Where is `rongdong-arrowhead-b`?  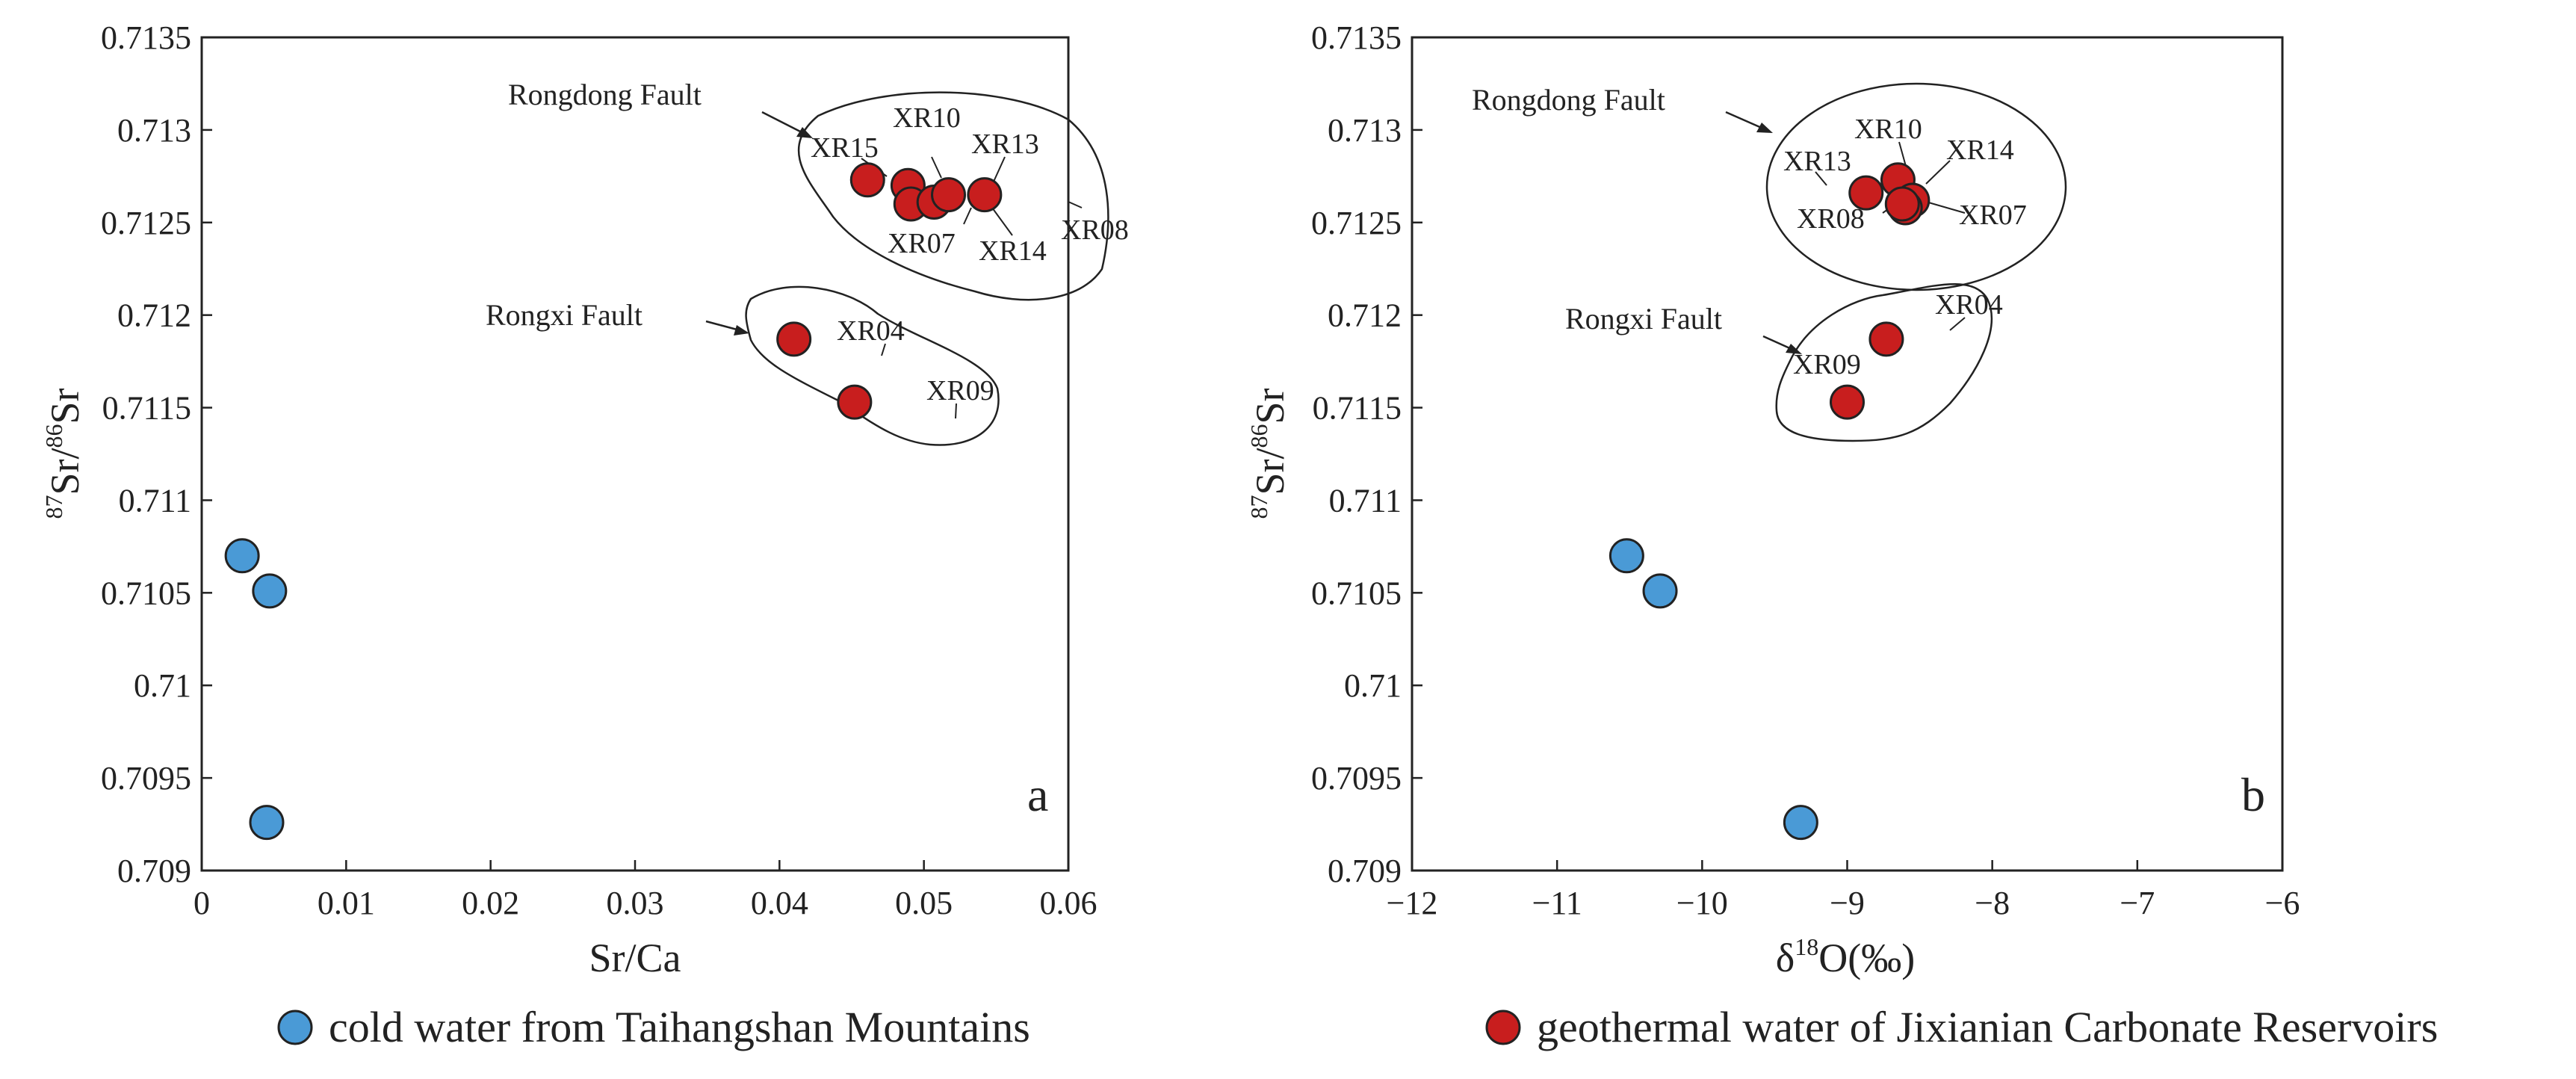
rongdong-arrowhead-b is located at coordinates (1764, 128).